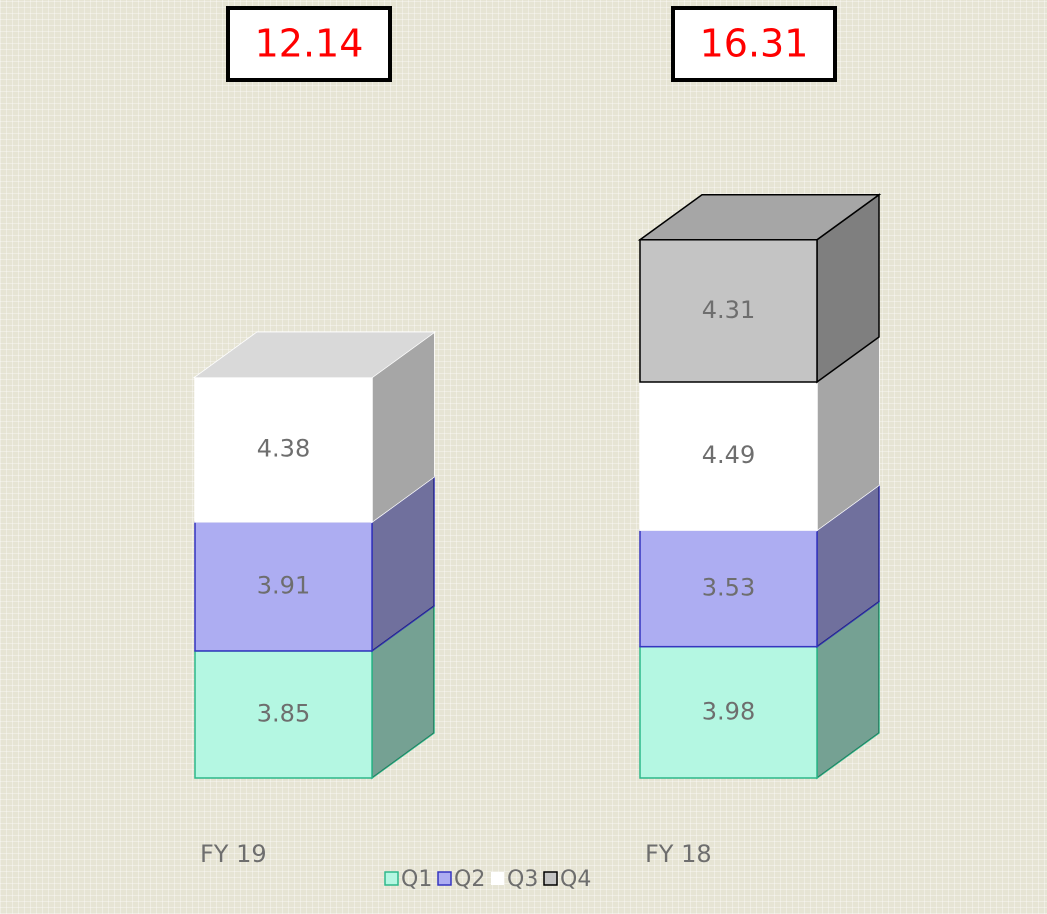 This screenshot has width=1047, height=914. Describe the element at coordinates (678, 854) in the screenshot. I see `x-tick-label: FY 18` at that location.